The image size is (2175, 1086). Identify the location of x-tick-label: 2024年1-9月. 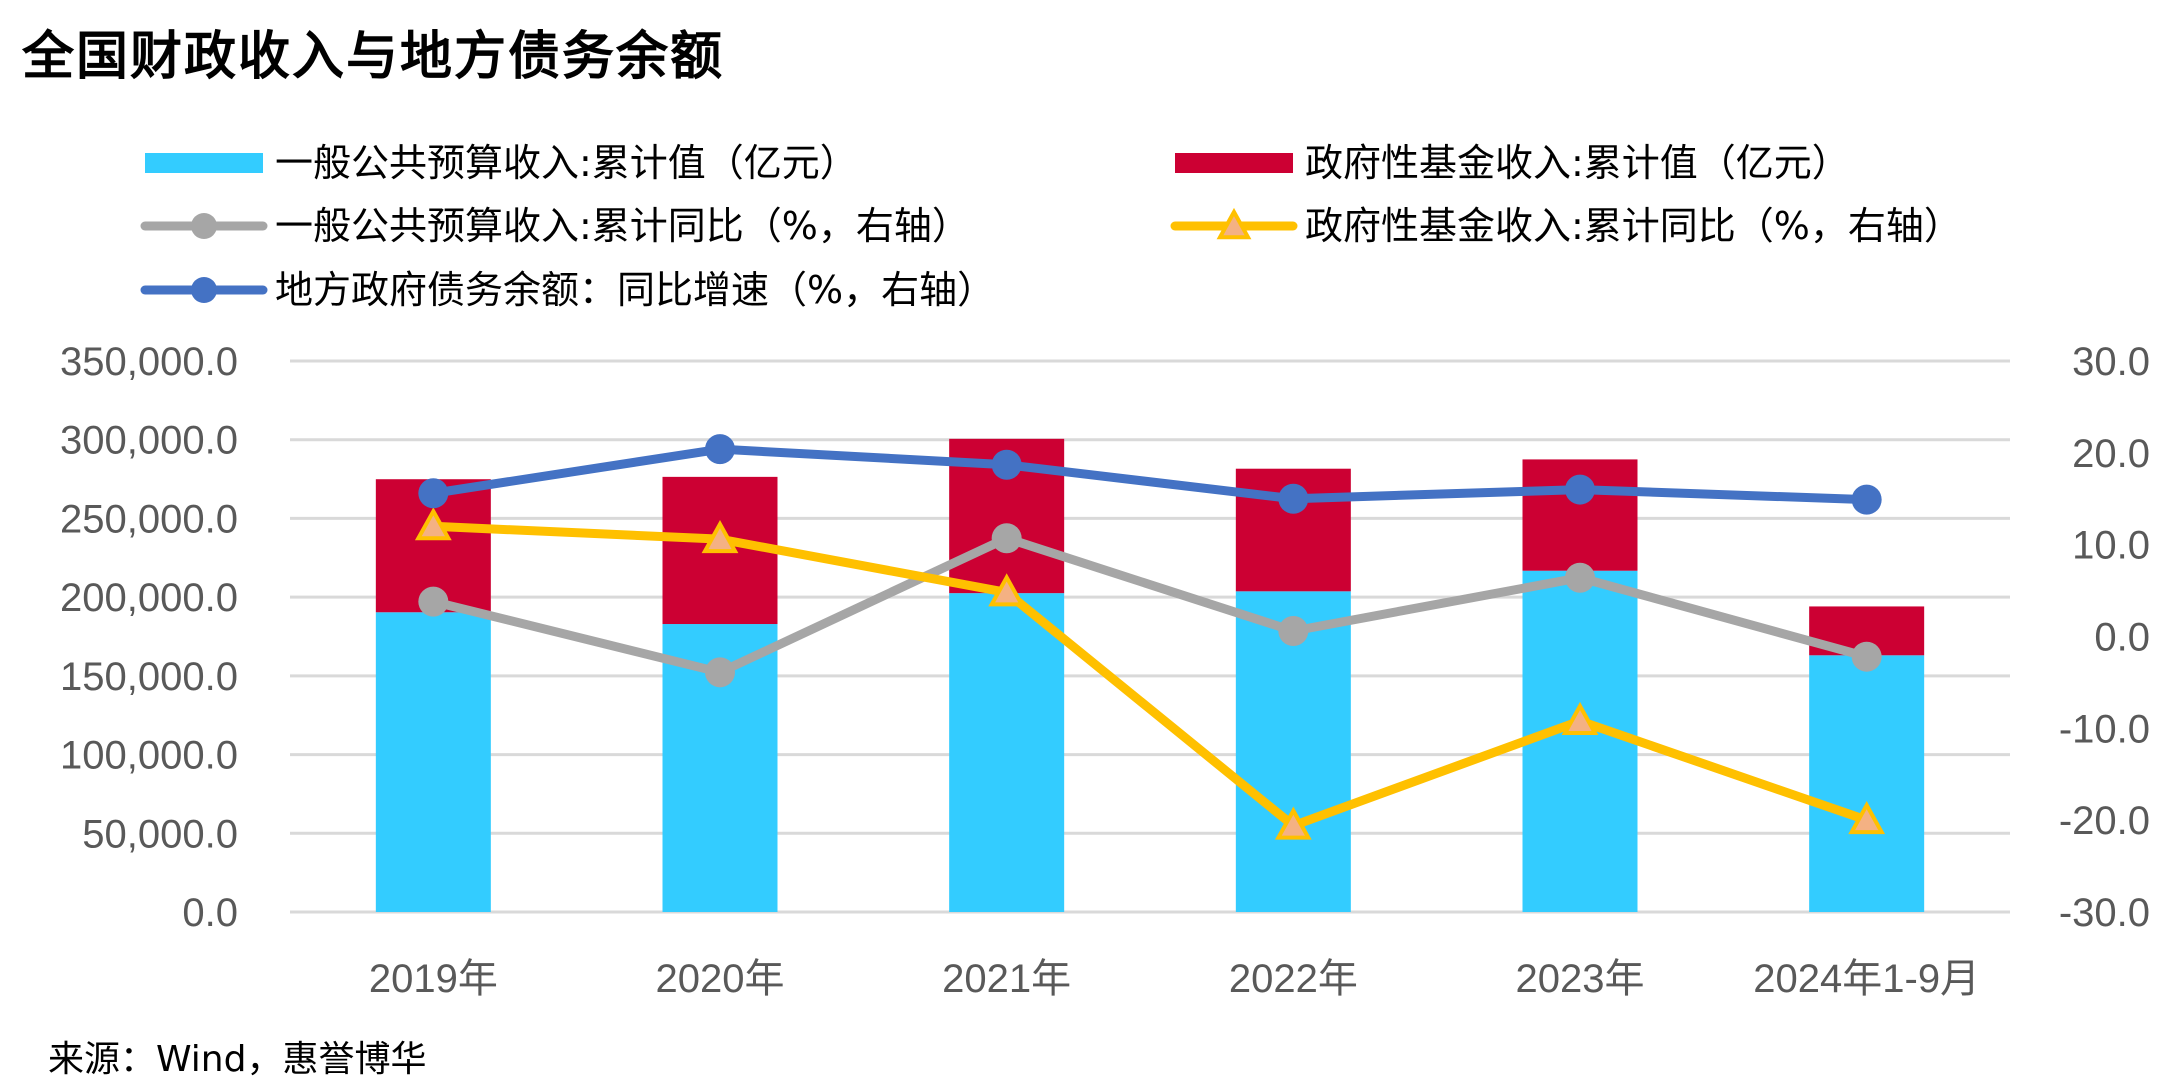
(1866, 979).